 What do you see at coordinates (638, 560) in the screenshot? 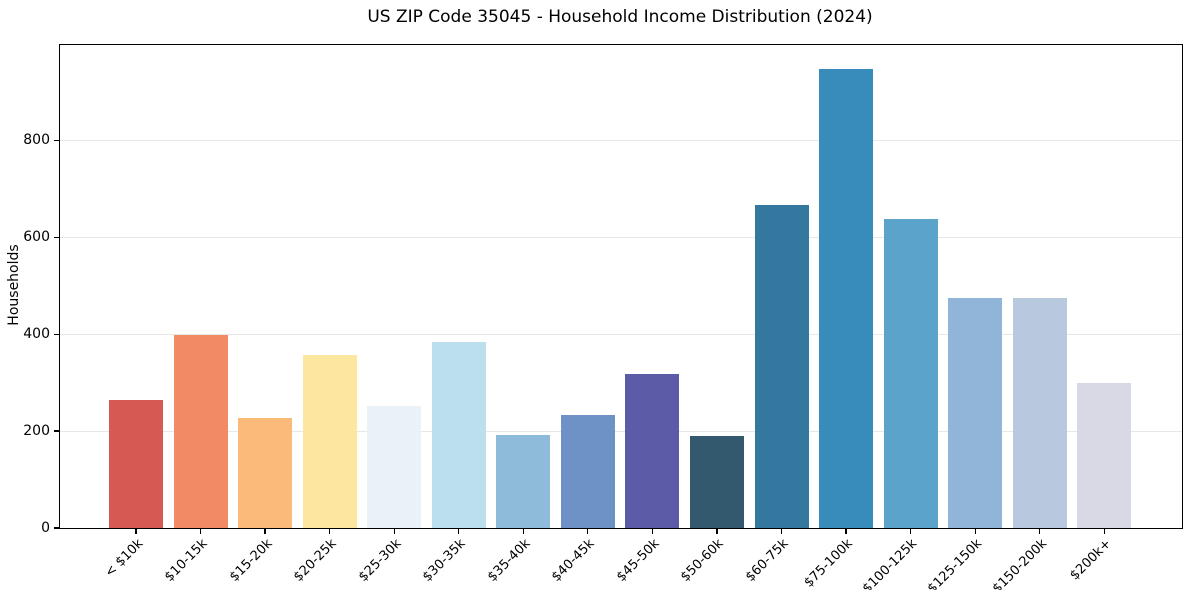
I see `x-tick-label: $45-50k` at bounding box center [638, 560].